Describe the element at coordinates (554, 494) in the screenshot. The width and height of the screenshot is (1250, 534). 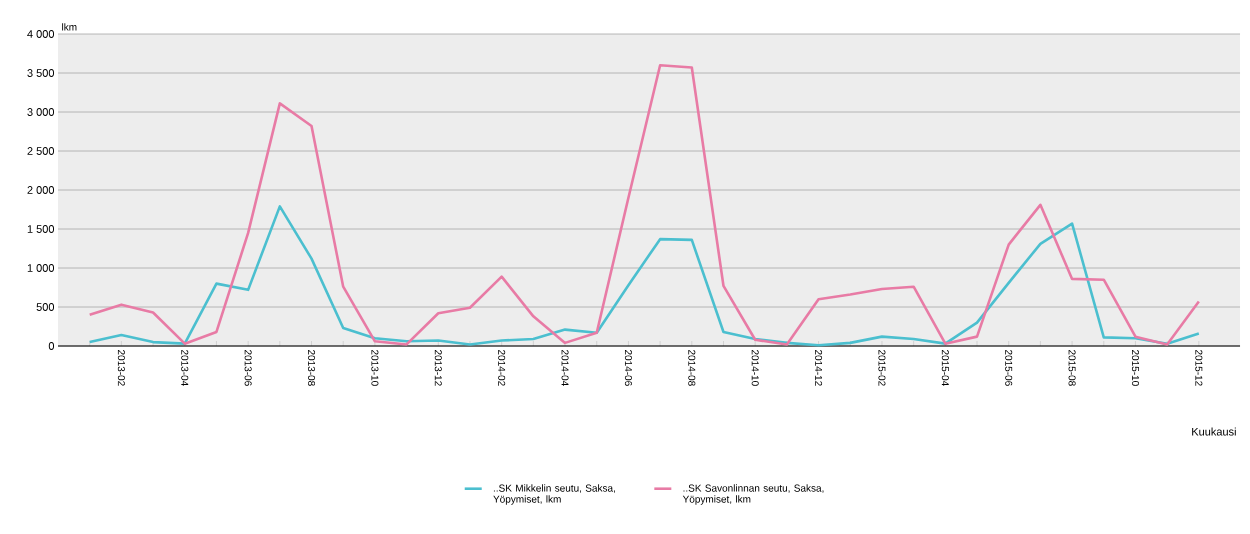
I see `legend-label: ..SK Mikkelin seutu, Saksa, Yöpymiset, lkm` at that location.